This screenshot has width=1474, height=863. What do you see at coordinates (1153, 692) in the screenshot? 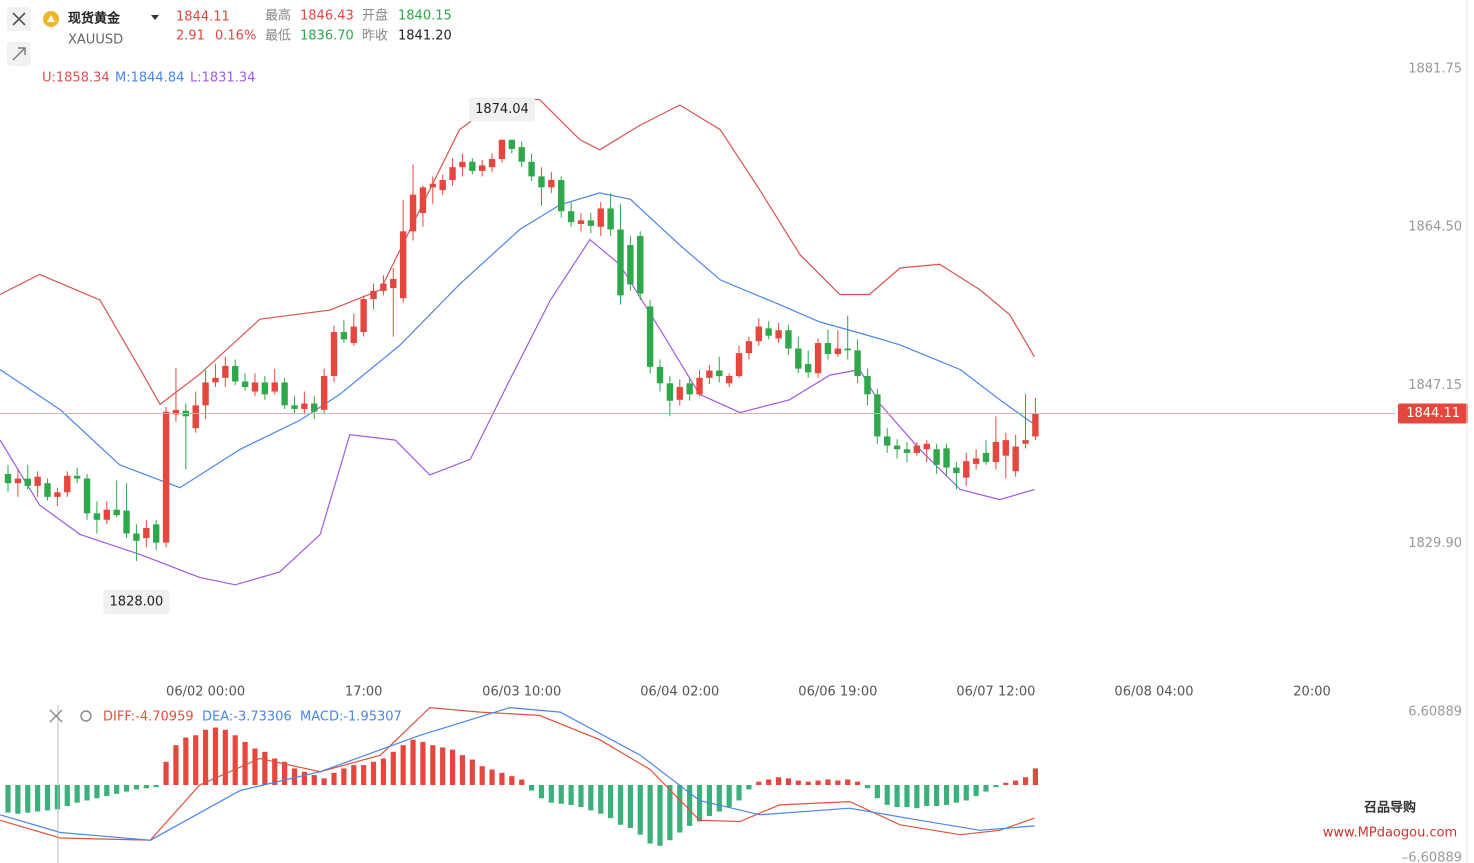
I see `x-tick-label: 06/08 04:00` at bounding box center [1153, 692].